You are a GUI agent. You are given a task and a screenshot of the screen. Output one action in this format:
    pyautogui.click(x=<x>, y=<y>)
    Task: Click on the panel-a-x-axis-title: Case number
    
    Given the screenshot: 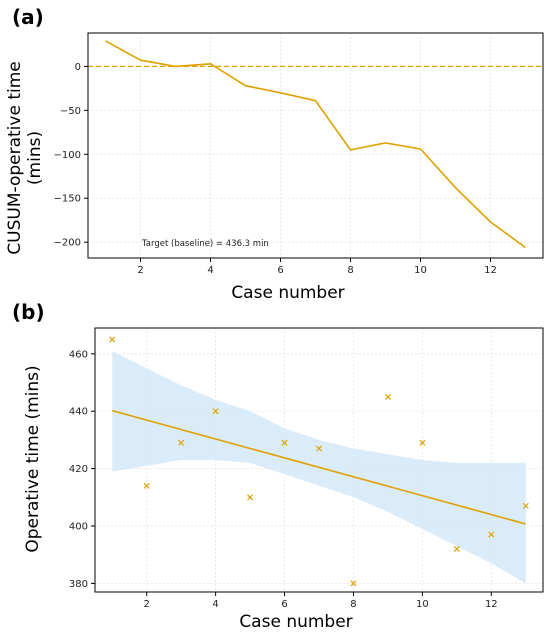 What is the action you would take?
    pyautogui.click(x=287, y=293)
    